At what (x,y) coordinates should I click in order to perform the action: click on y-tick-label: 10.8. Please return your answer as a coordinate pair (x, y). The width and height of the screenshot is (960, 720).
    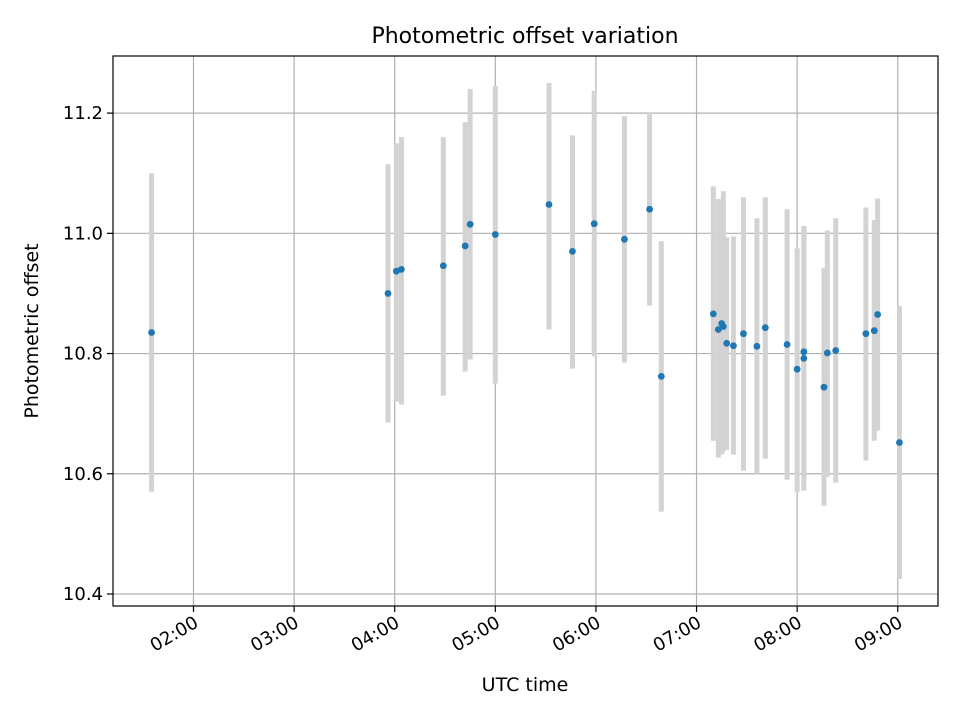
    Looking at the image, I should click on (83, 354).